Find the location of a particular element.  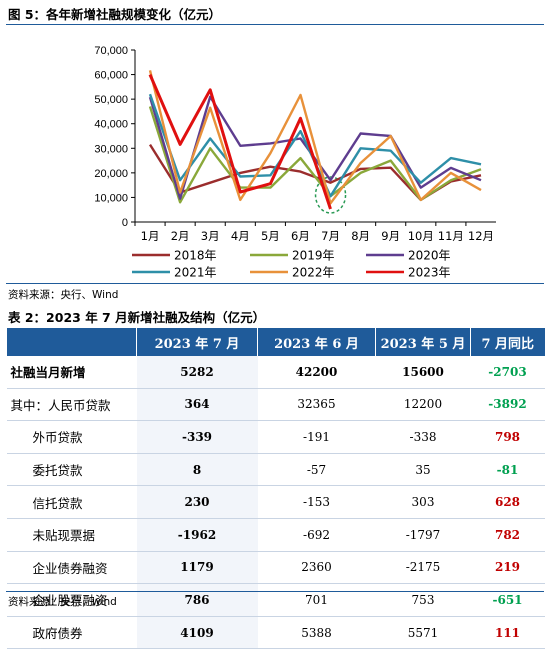

cell-value: 42200 is located at coordinates (316, 372).